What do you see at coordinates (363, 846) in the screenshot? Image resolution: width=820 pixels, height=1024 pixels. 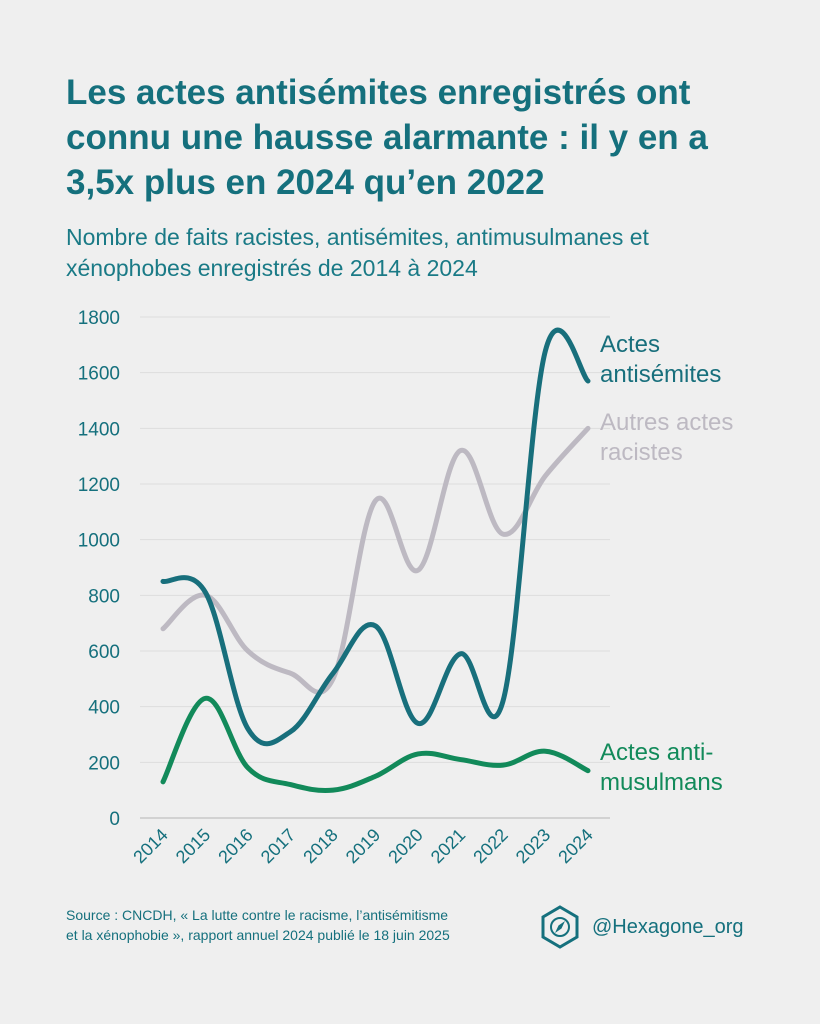 I see `x-tick-label: 2019` at bounding box center [363, 846].